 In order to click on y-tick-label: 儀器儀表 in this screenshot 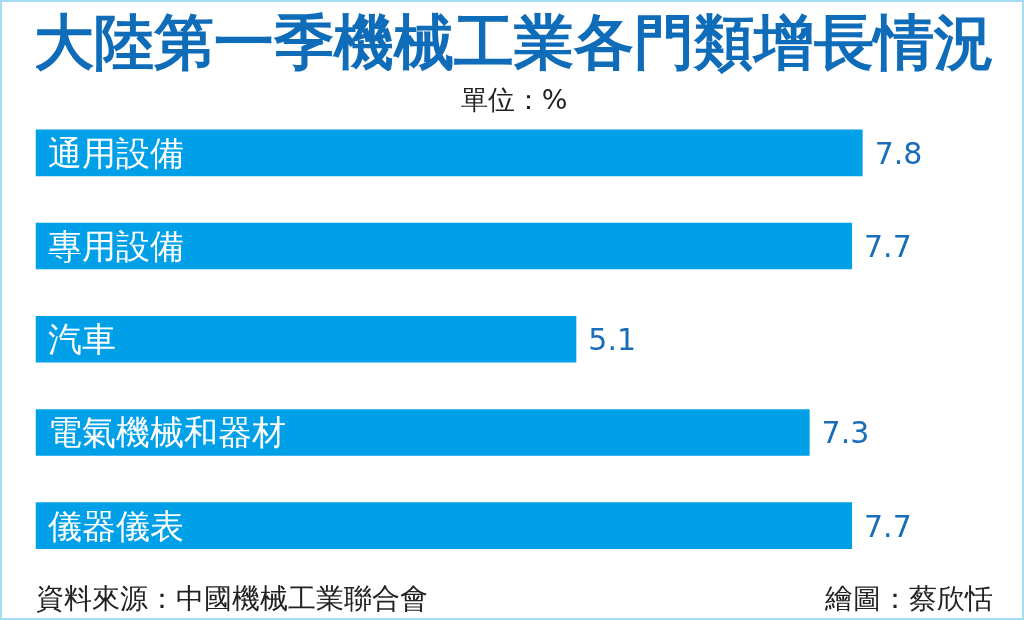, I will do `click(115, 525)`.